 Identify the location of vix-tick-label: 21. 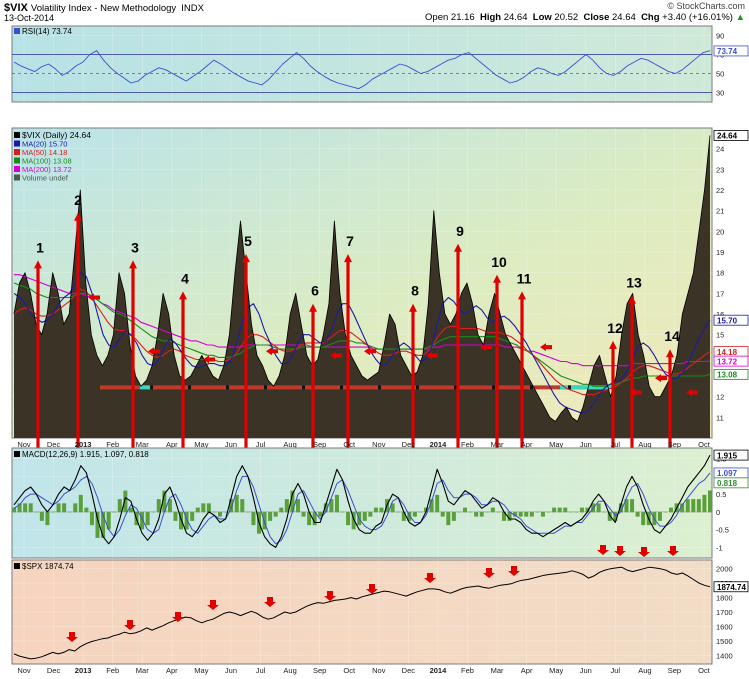
(720, 211).